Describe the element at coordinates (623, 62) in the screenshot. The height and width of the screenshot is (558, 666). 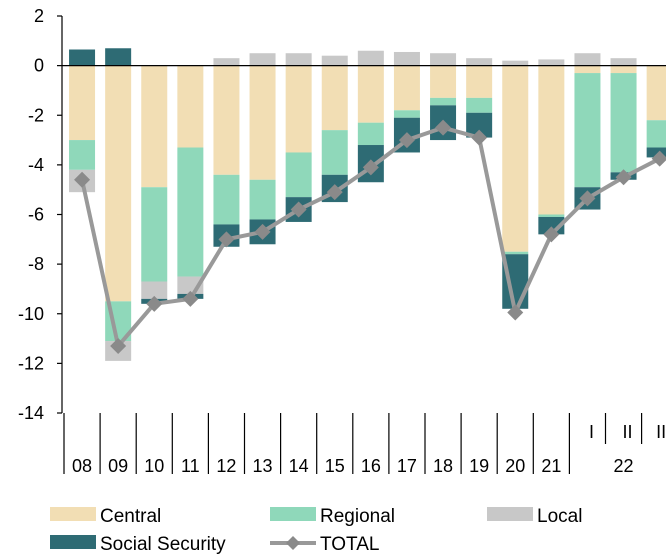
I see `bar-local-22-II` at that location.